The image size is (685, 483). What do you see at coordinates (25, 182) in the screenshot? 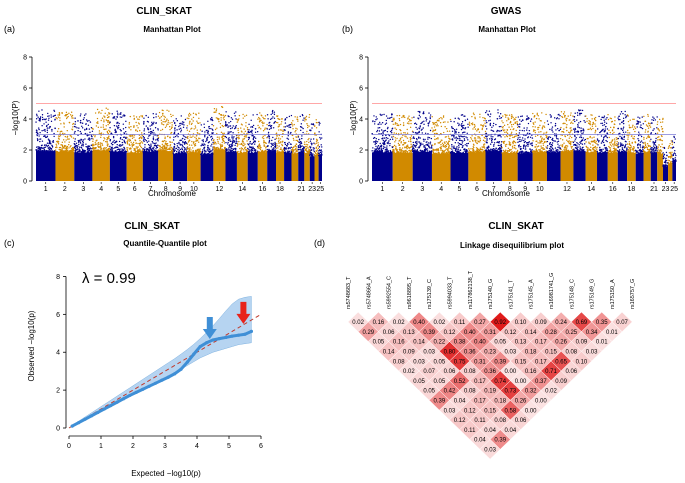
I see `y-tick-label: 0` at bounding box center [25, 182].